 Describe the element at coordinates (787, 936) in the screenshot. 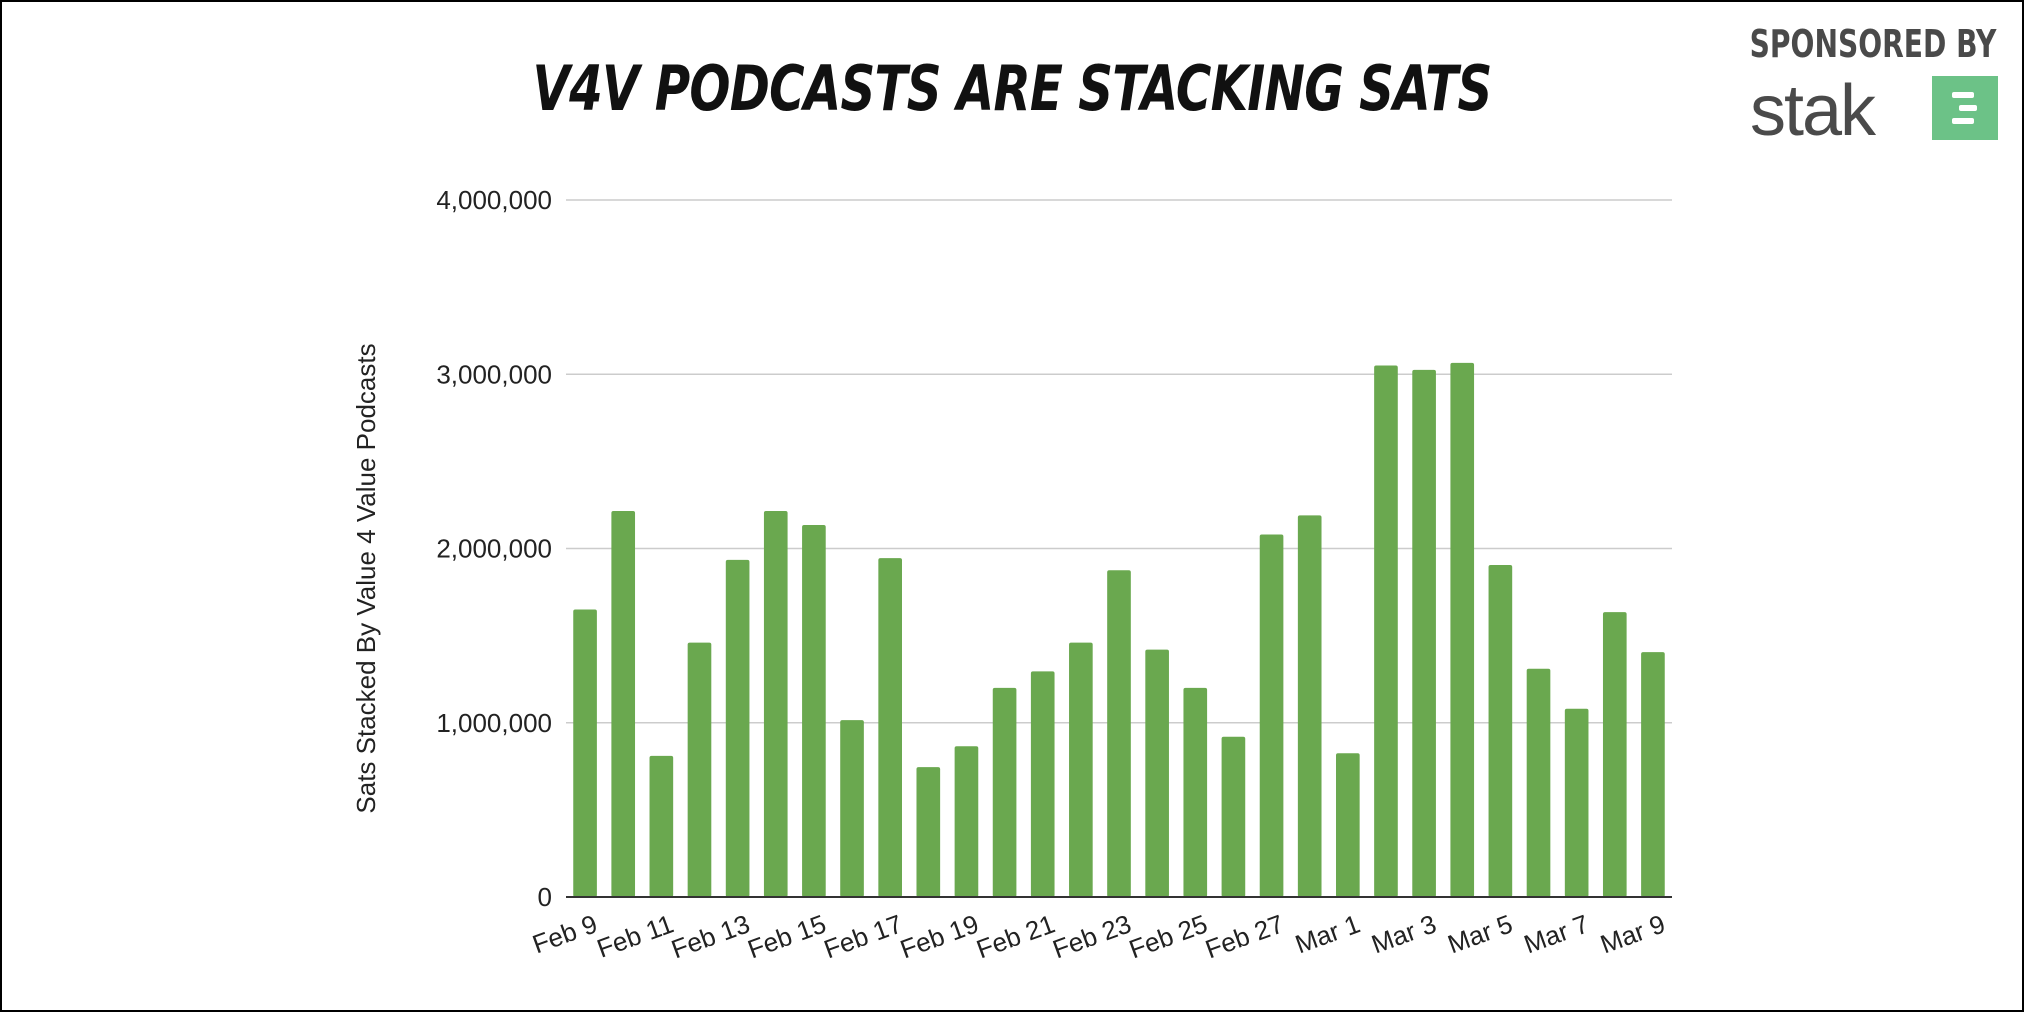

I see `x-tick-label: Feb 15` at that location.